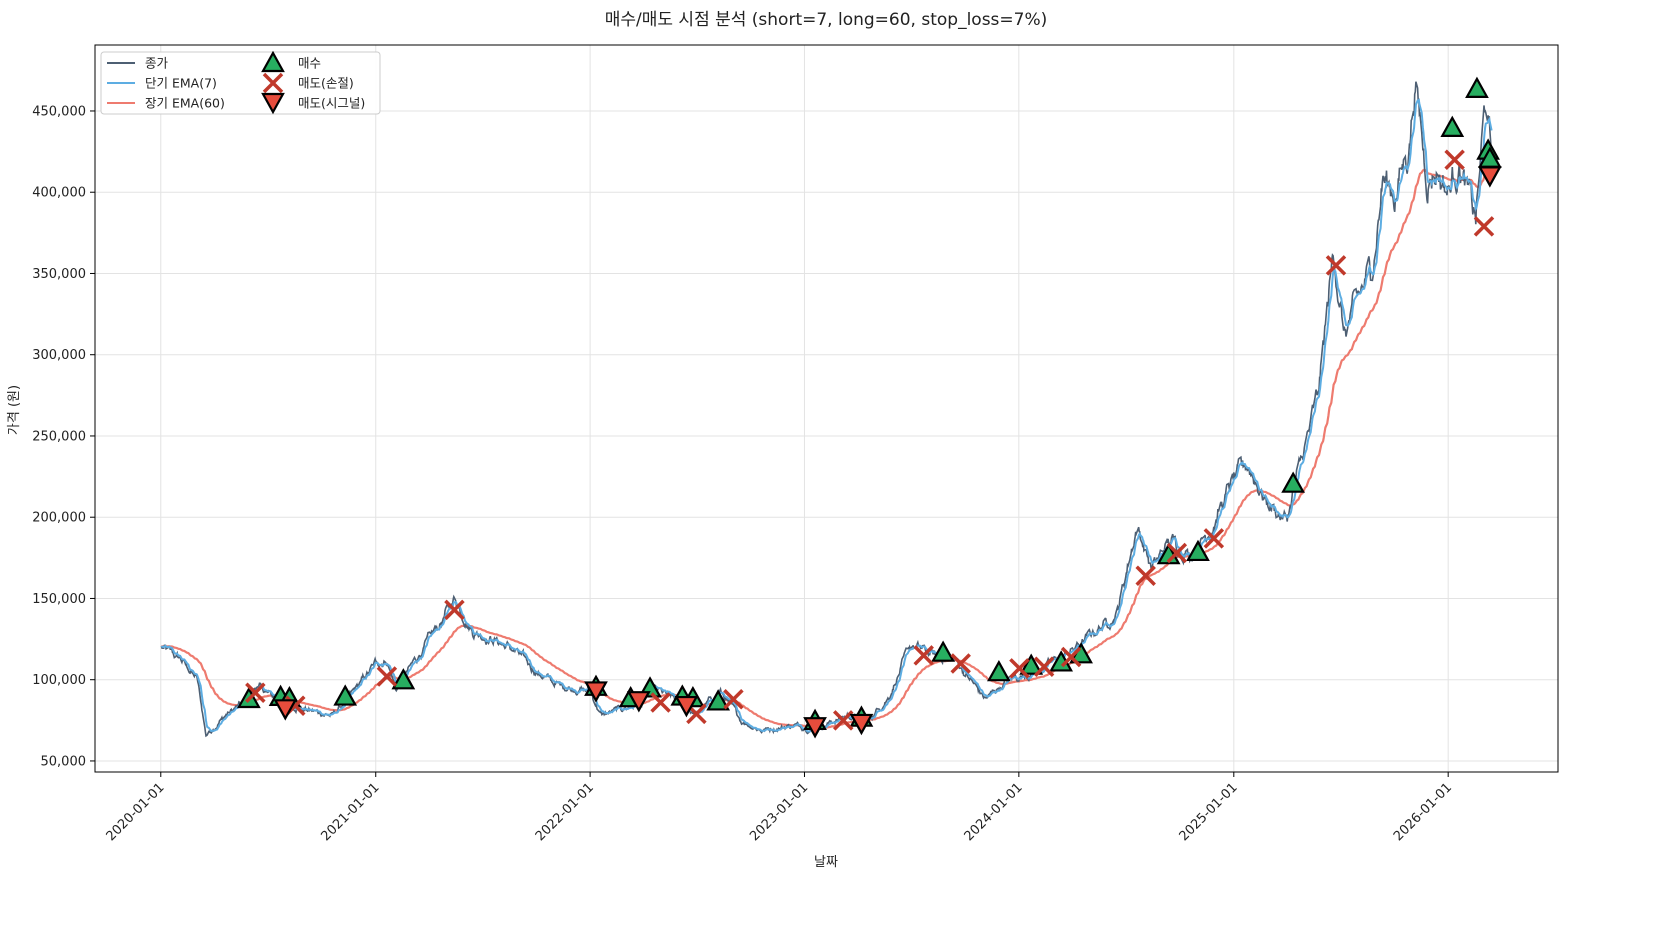 The image size is (1660, 934). Describe the element at coordinates (181, 83) in the screenshot. I see `legend-label: 단기 EMA(7)` at that location.